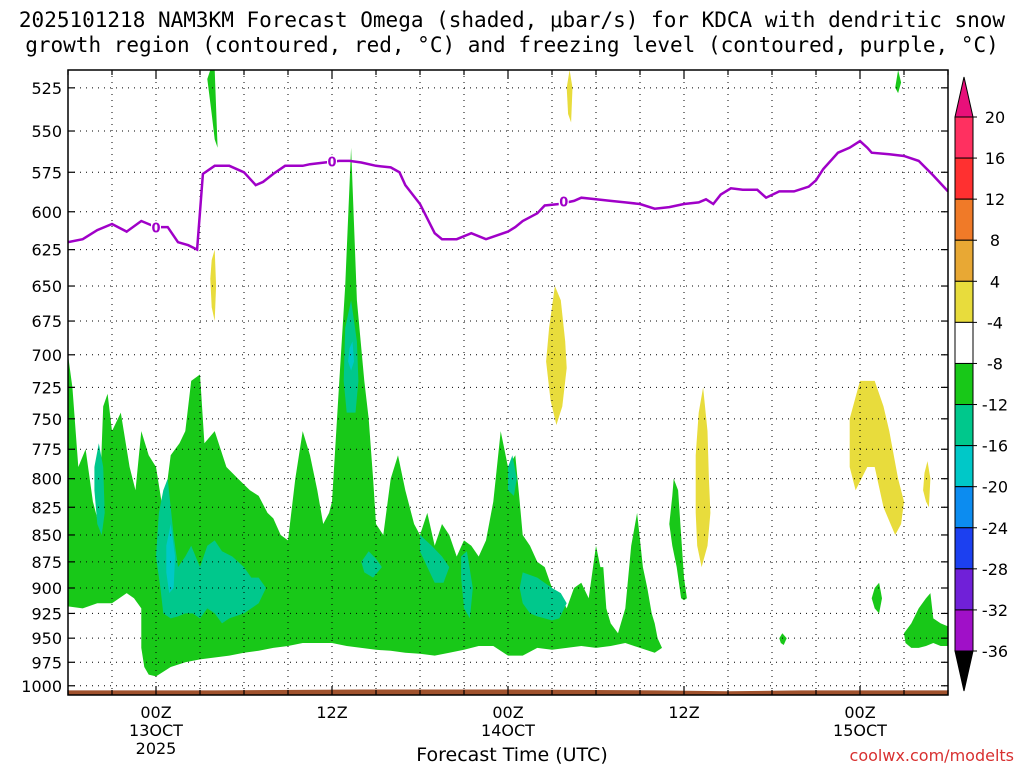 Image resolution: width=1024 pixels, height=768 pixels. Describe the element at coordinates (46, 562) in the screenshot. I see `y-tick-label-875: 875` at that location.